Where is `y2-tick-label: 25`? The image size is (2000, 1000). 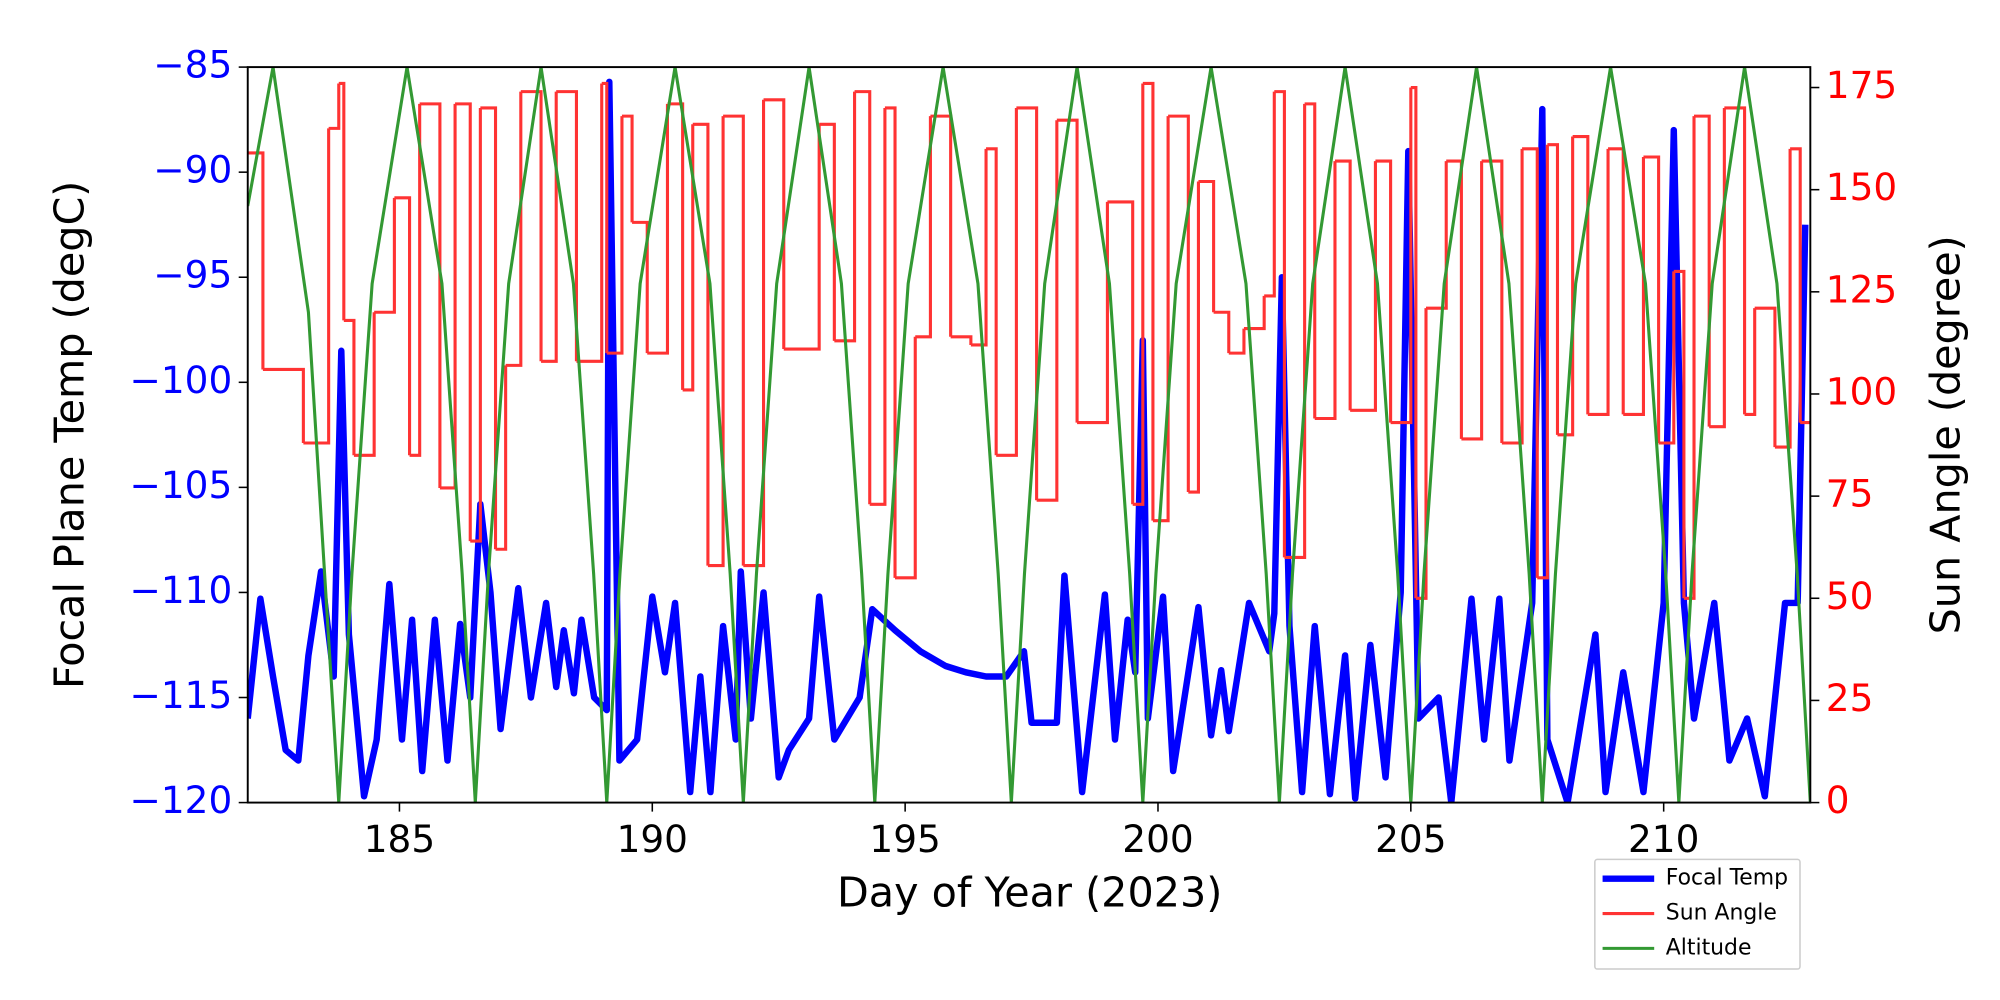 y2-tick-label: 25 is located at coordinates (1850, 698).